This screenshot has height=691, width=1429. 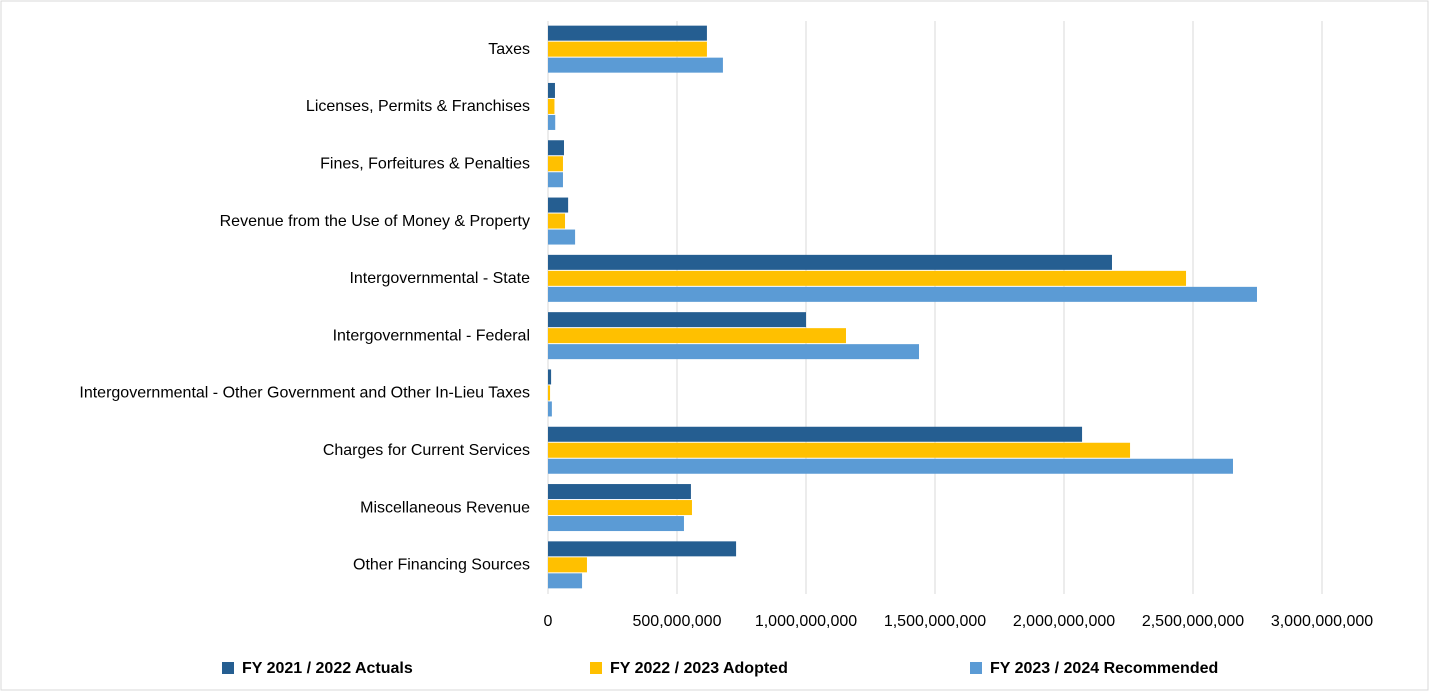 I want to click on x-tick-label: 1,000,000,000, so click(x=806, y=621).